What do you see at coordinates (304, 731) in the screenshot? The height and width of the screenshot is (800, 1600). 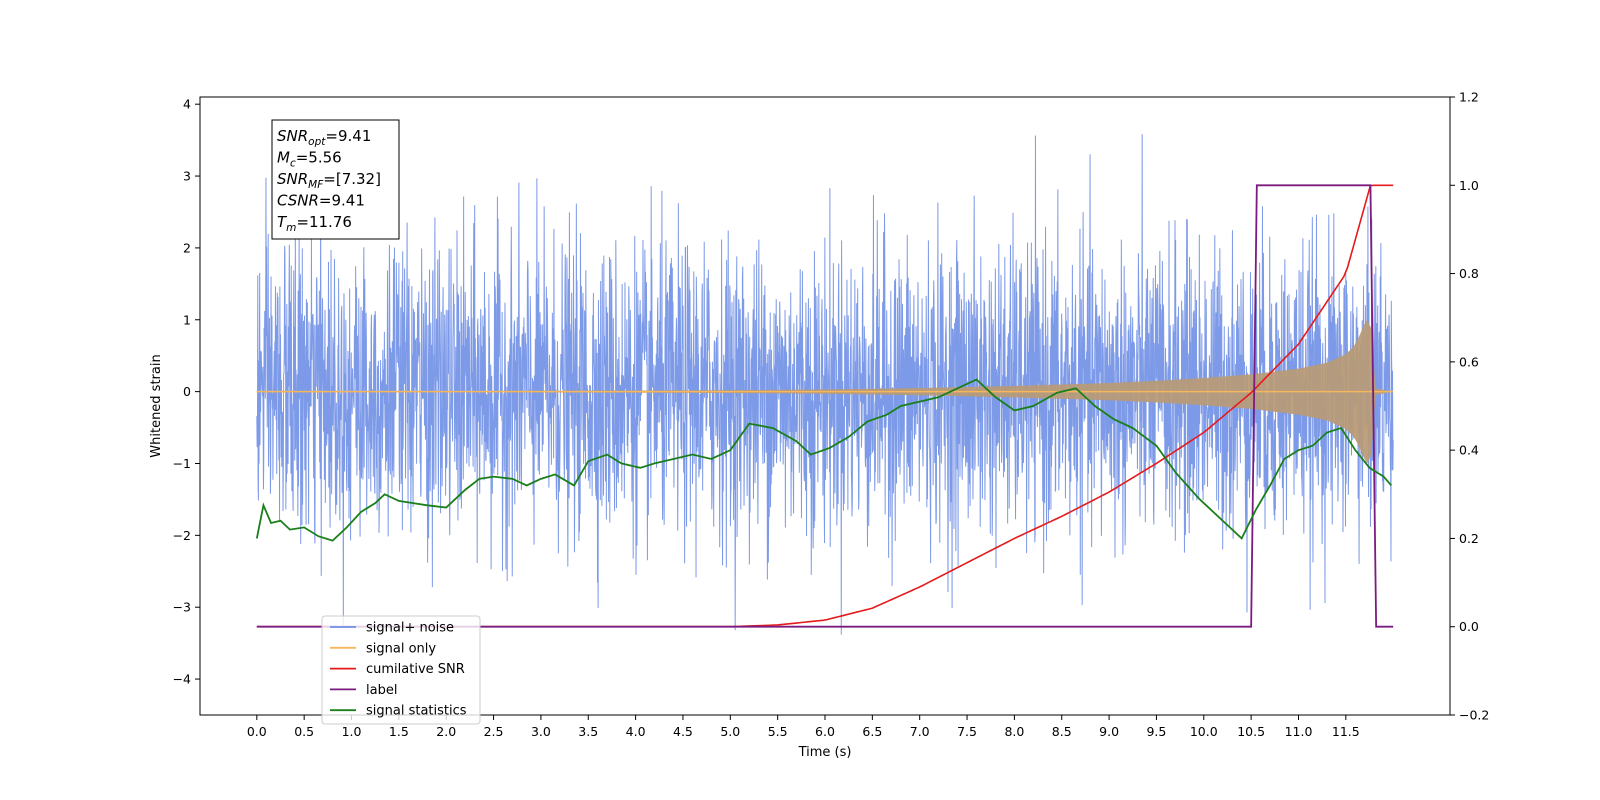 I see `x-tick-label: 0.5` at bounding box center [304, 731].